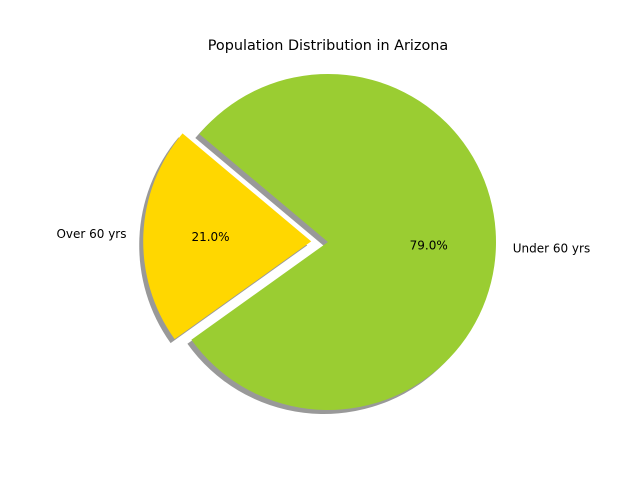 The height and width of the screenshot is (480, 640). Describe the element at coordinates (91, 234) in the screenshot. I see `slice-label-over-60-yrs: Over 60 yrs` at that location.